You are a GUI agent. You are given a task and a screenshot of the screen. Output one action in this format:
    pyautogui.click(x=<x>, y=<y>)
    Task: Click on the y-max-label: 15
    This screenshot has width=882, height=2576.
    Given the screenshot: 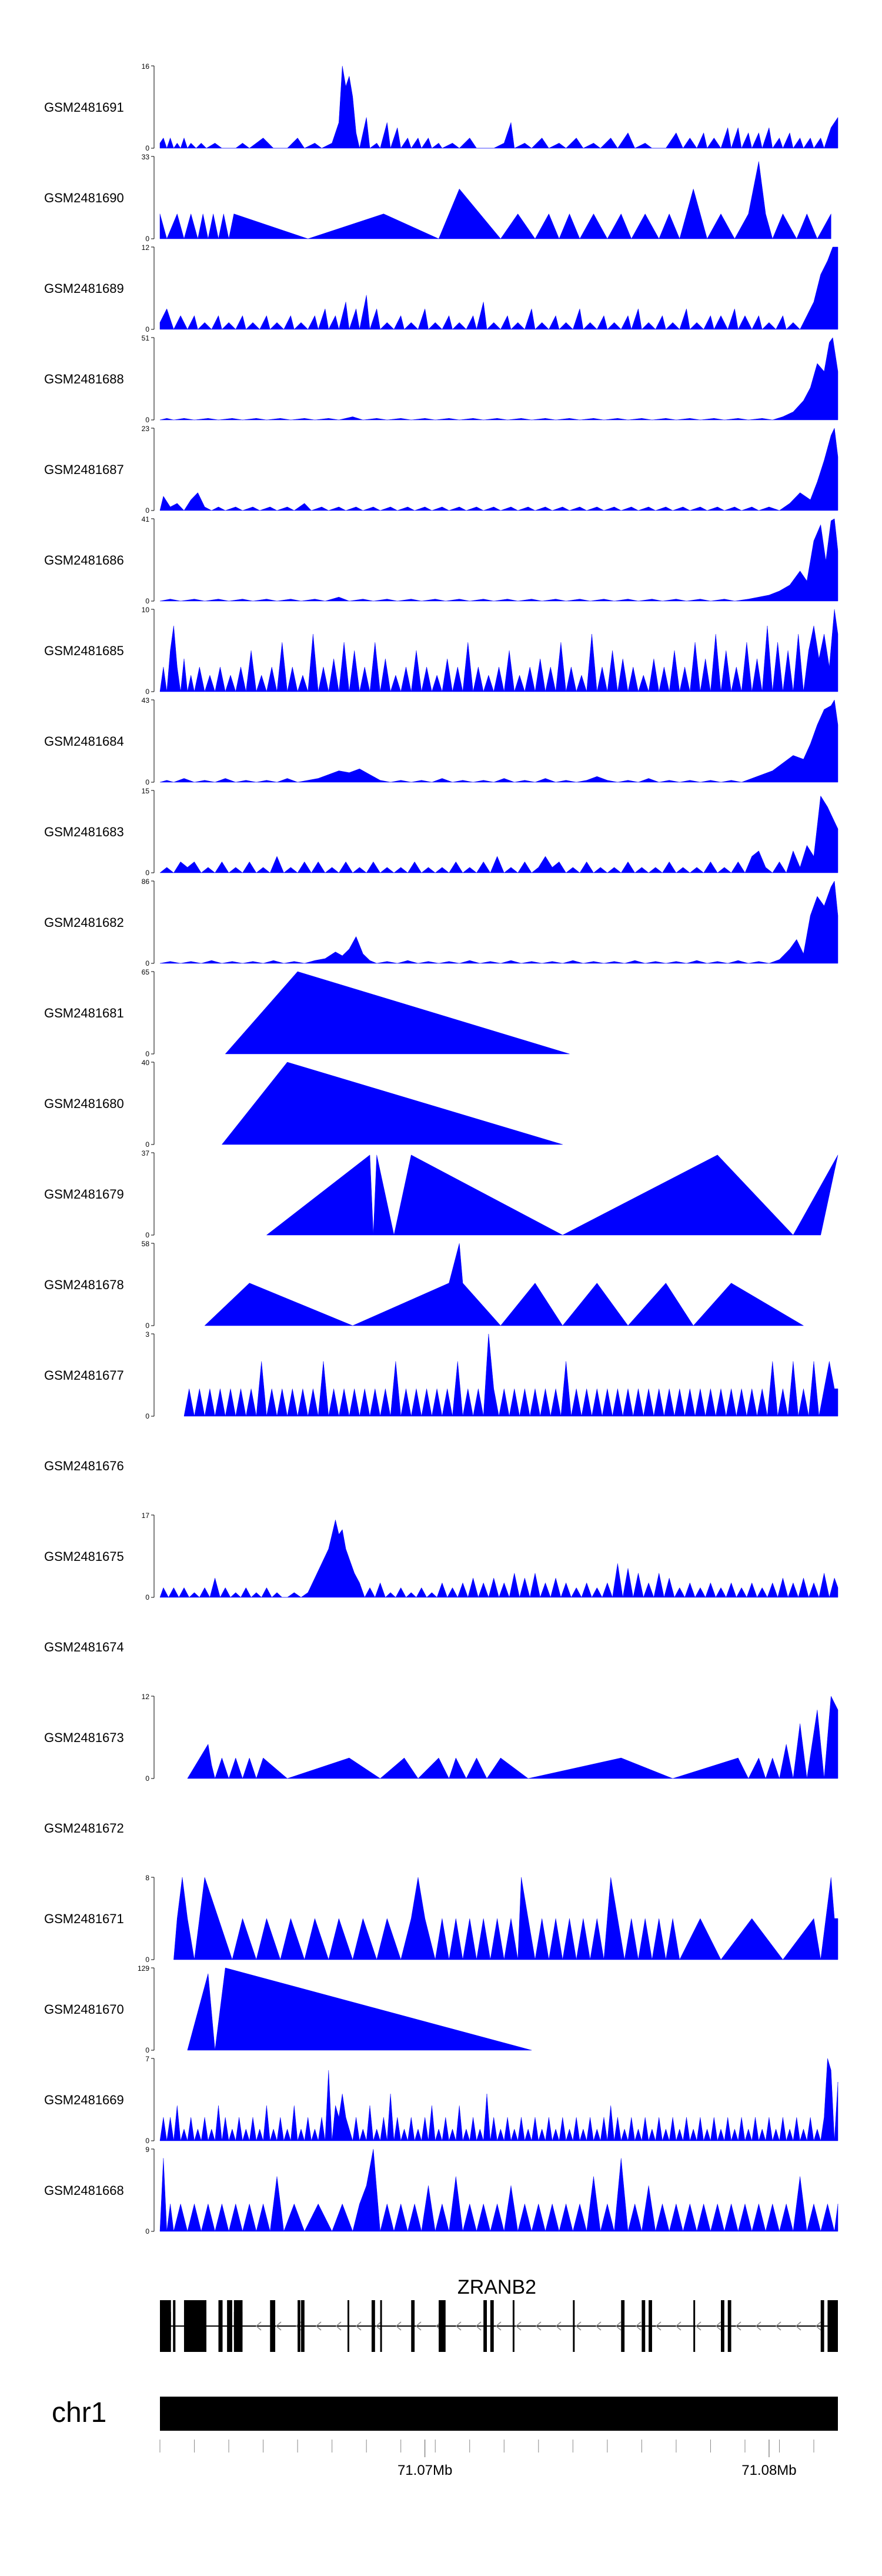 What is the action you would take?
    pyautogui.click(x=146, y=791)
    